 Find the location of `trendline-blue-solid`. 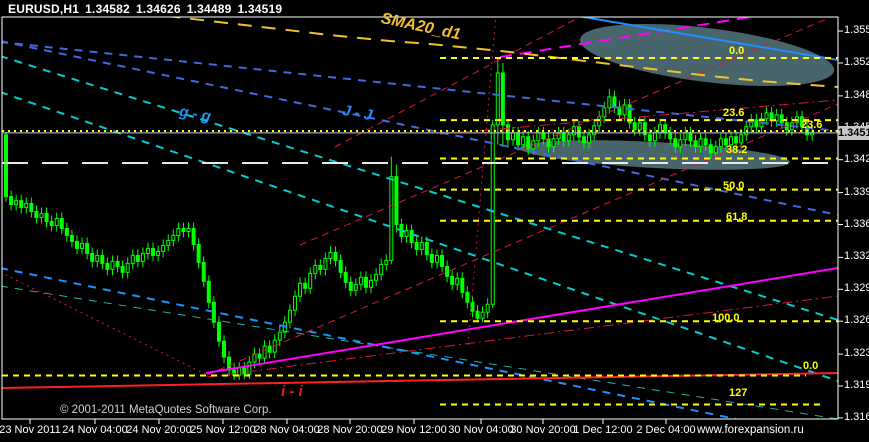

trendline-blue-solid is located at coordinates (666, 31).